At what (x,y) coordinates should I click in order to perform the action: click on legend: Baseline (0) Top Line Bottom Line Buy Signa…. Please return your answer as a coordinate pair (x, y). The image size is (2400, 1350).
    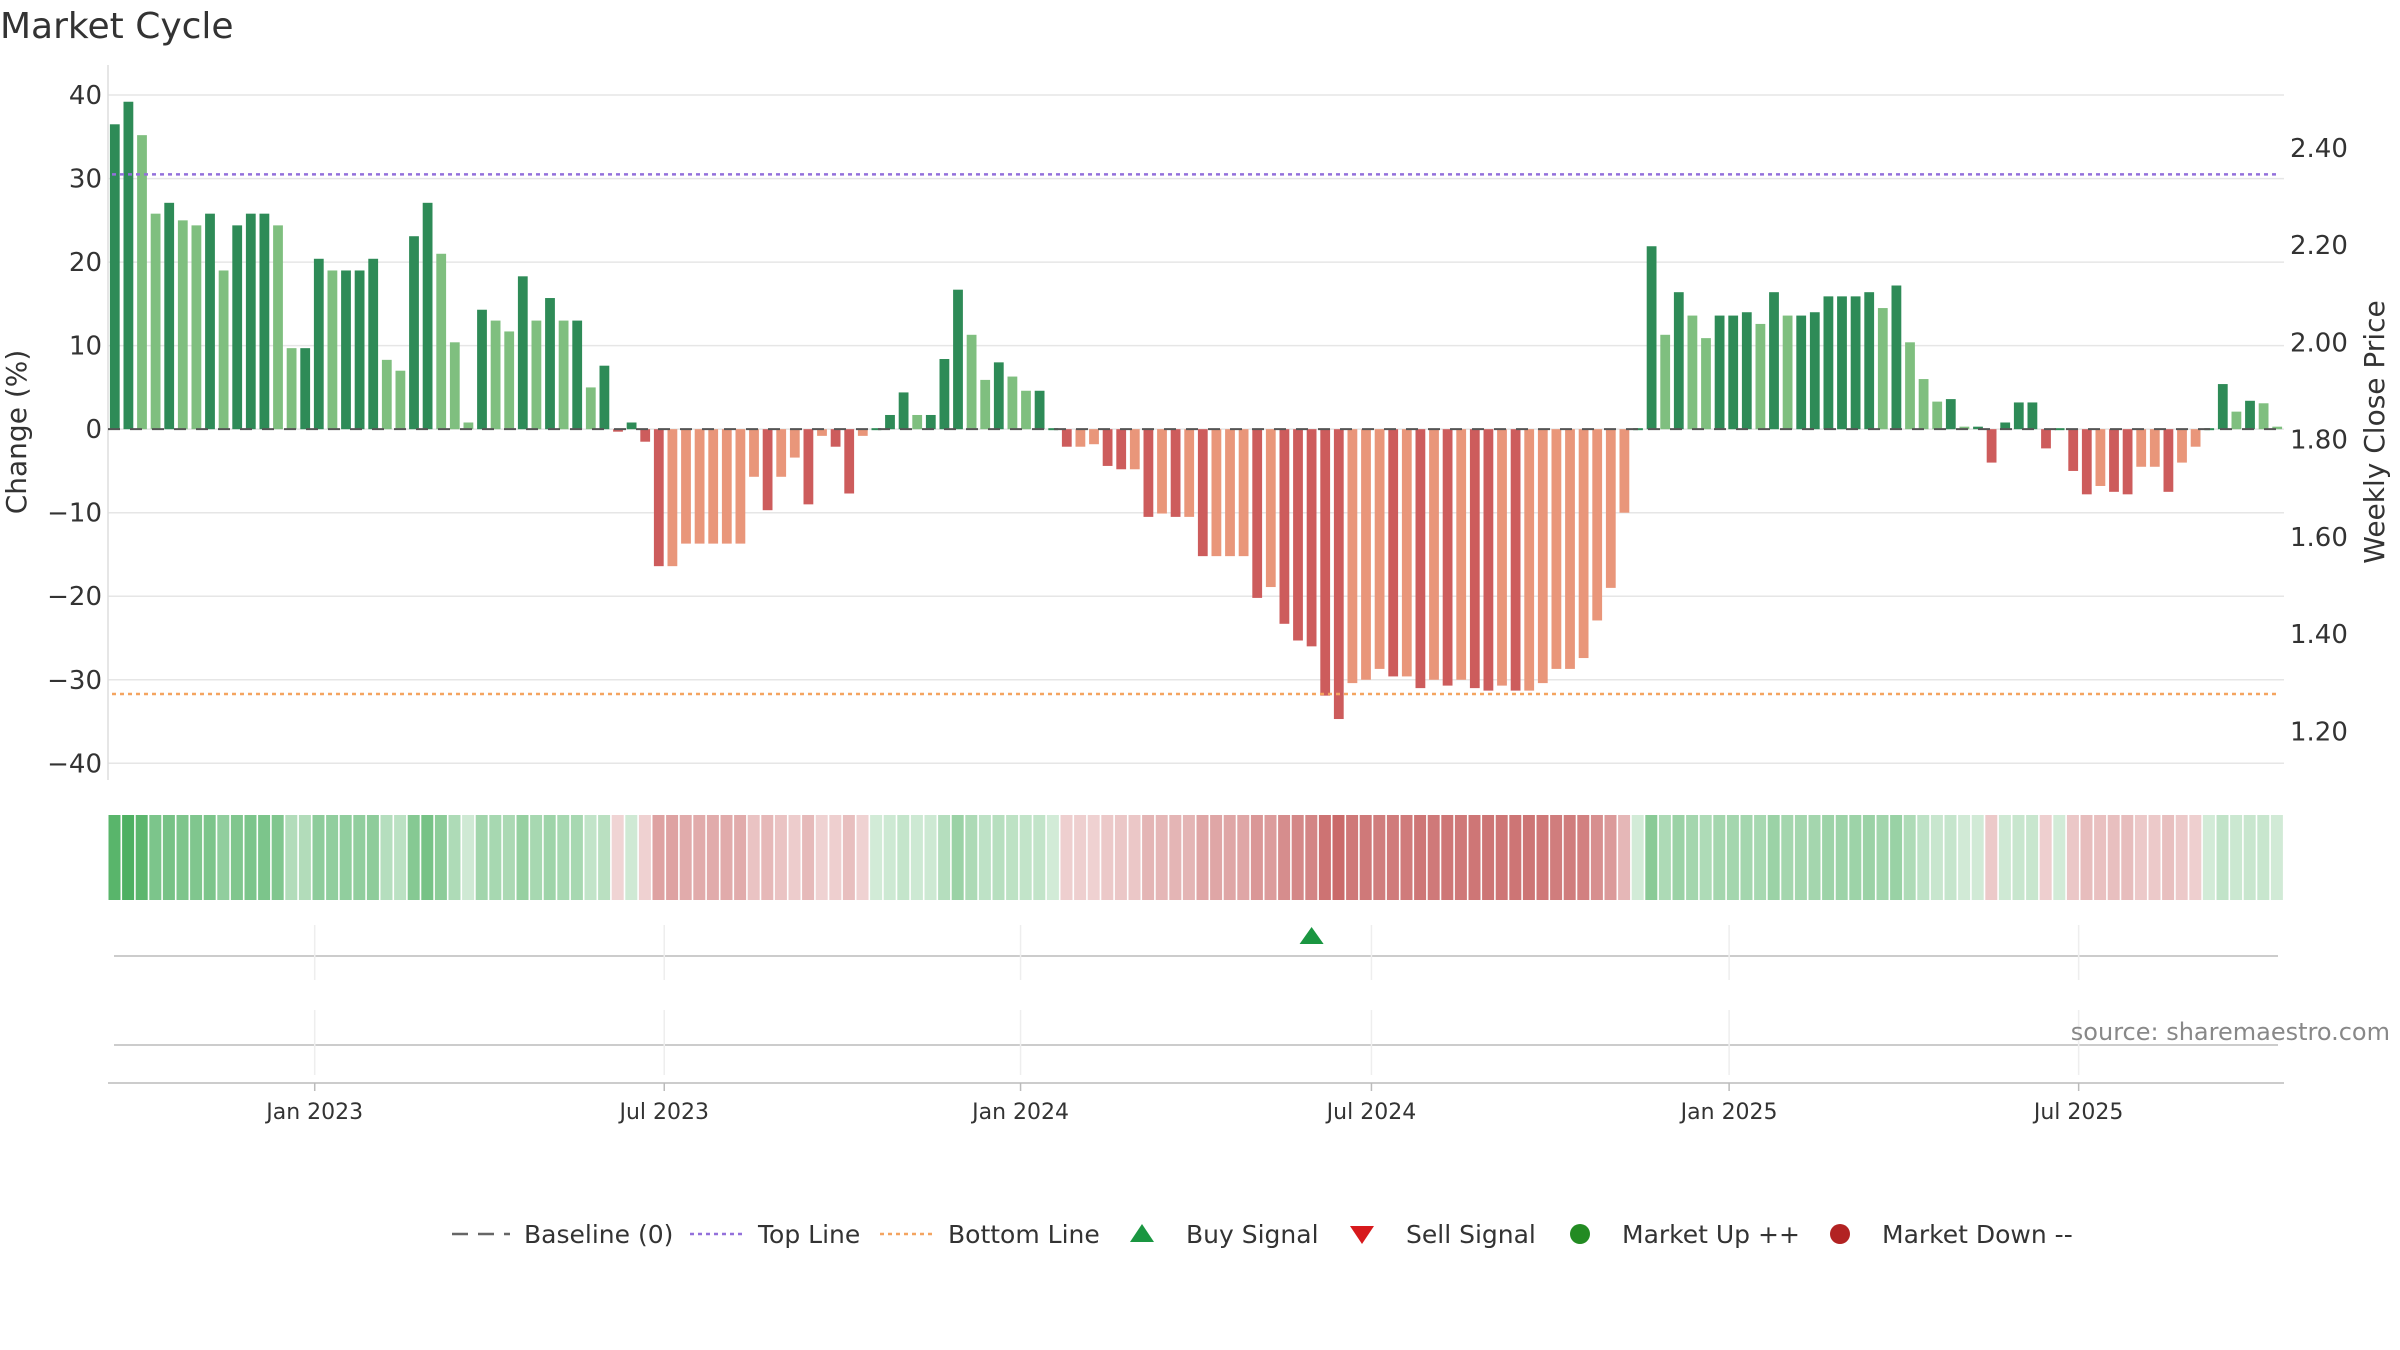
    Looking at the image, I should click on (1262, 1234).